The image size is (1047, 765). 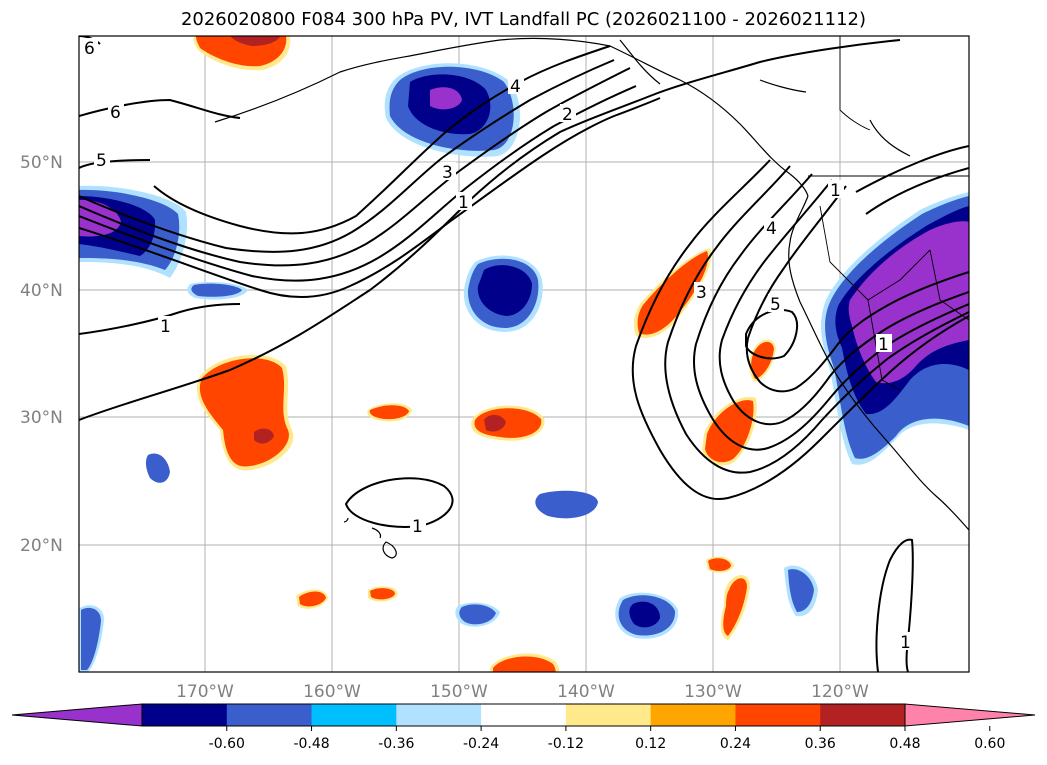 I want to click on lon-label: 130°W, so click(x=713, y=692).